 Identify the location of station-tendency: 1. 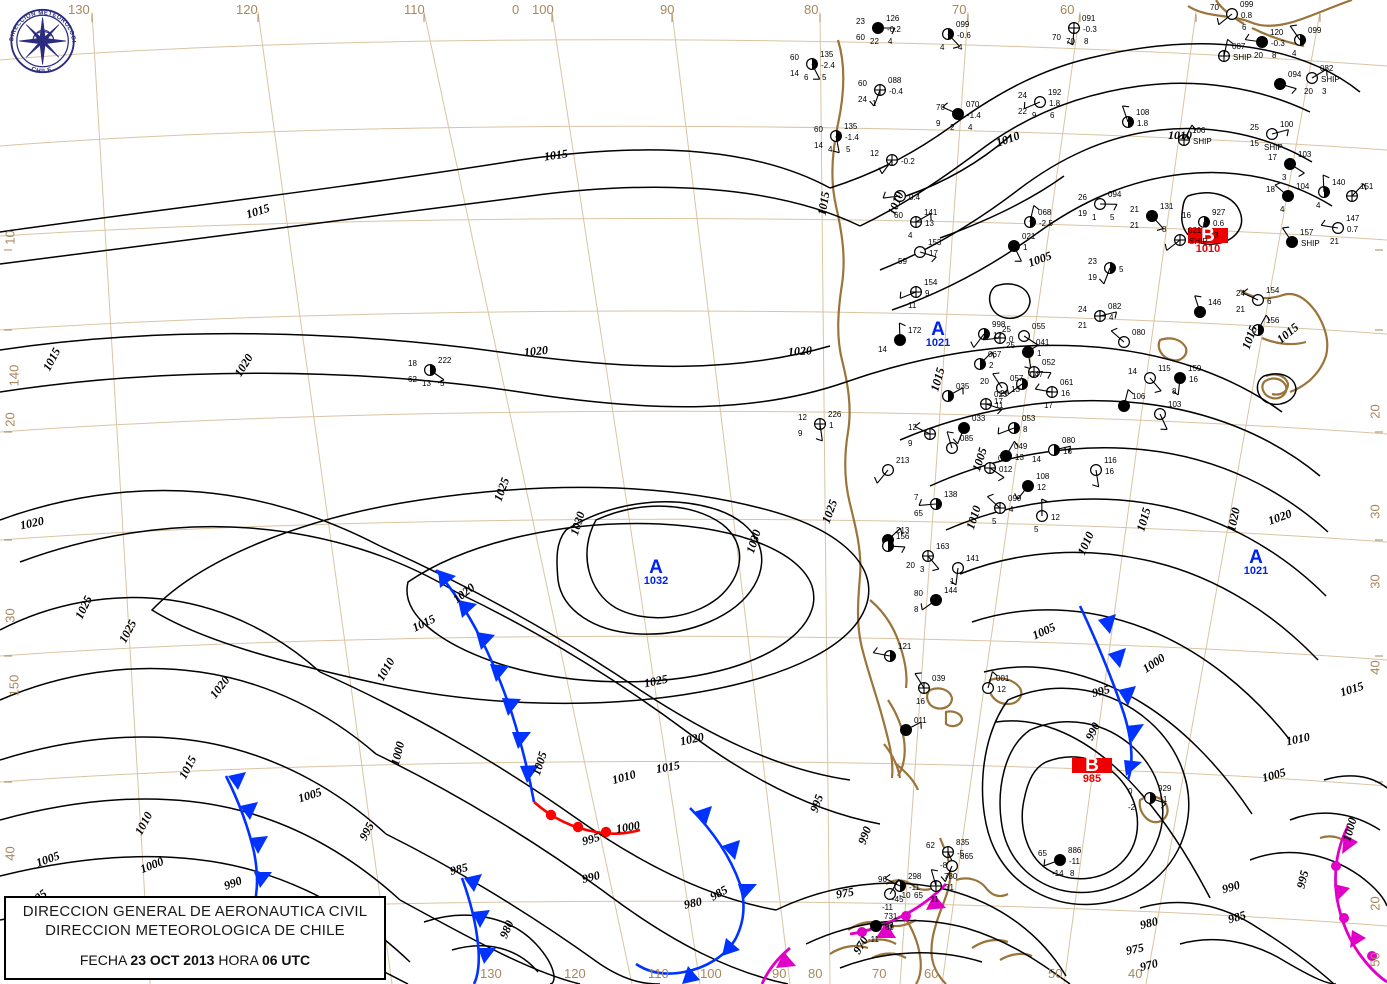
(1039, 353).